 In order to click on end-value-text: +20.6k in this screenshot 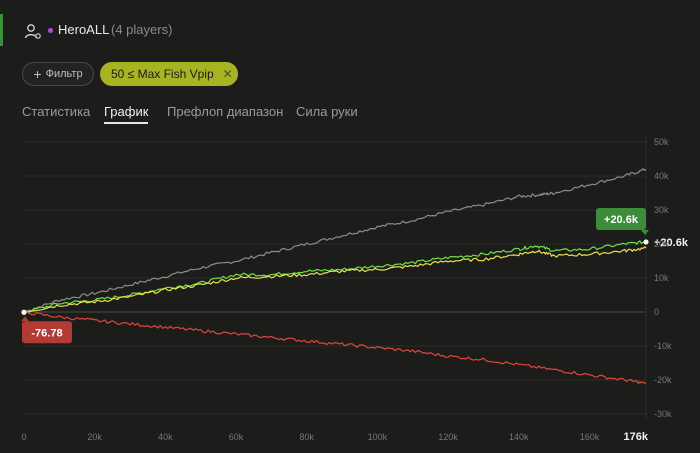, I will do `click(671, 243)`.